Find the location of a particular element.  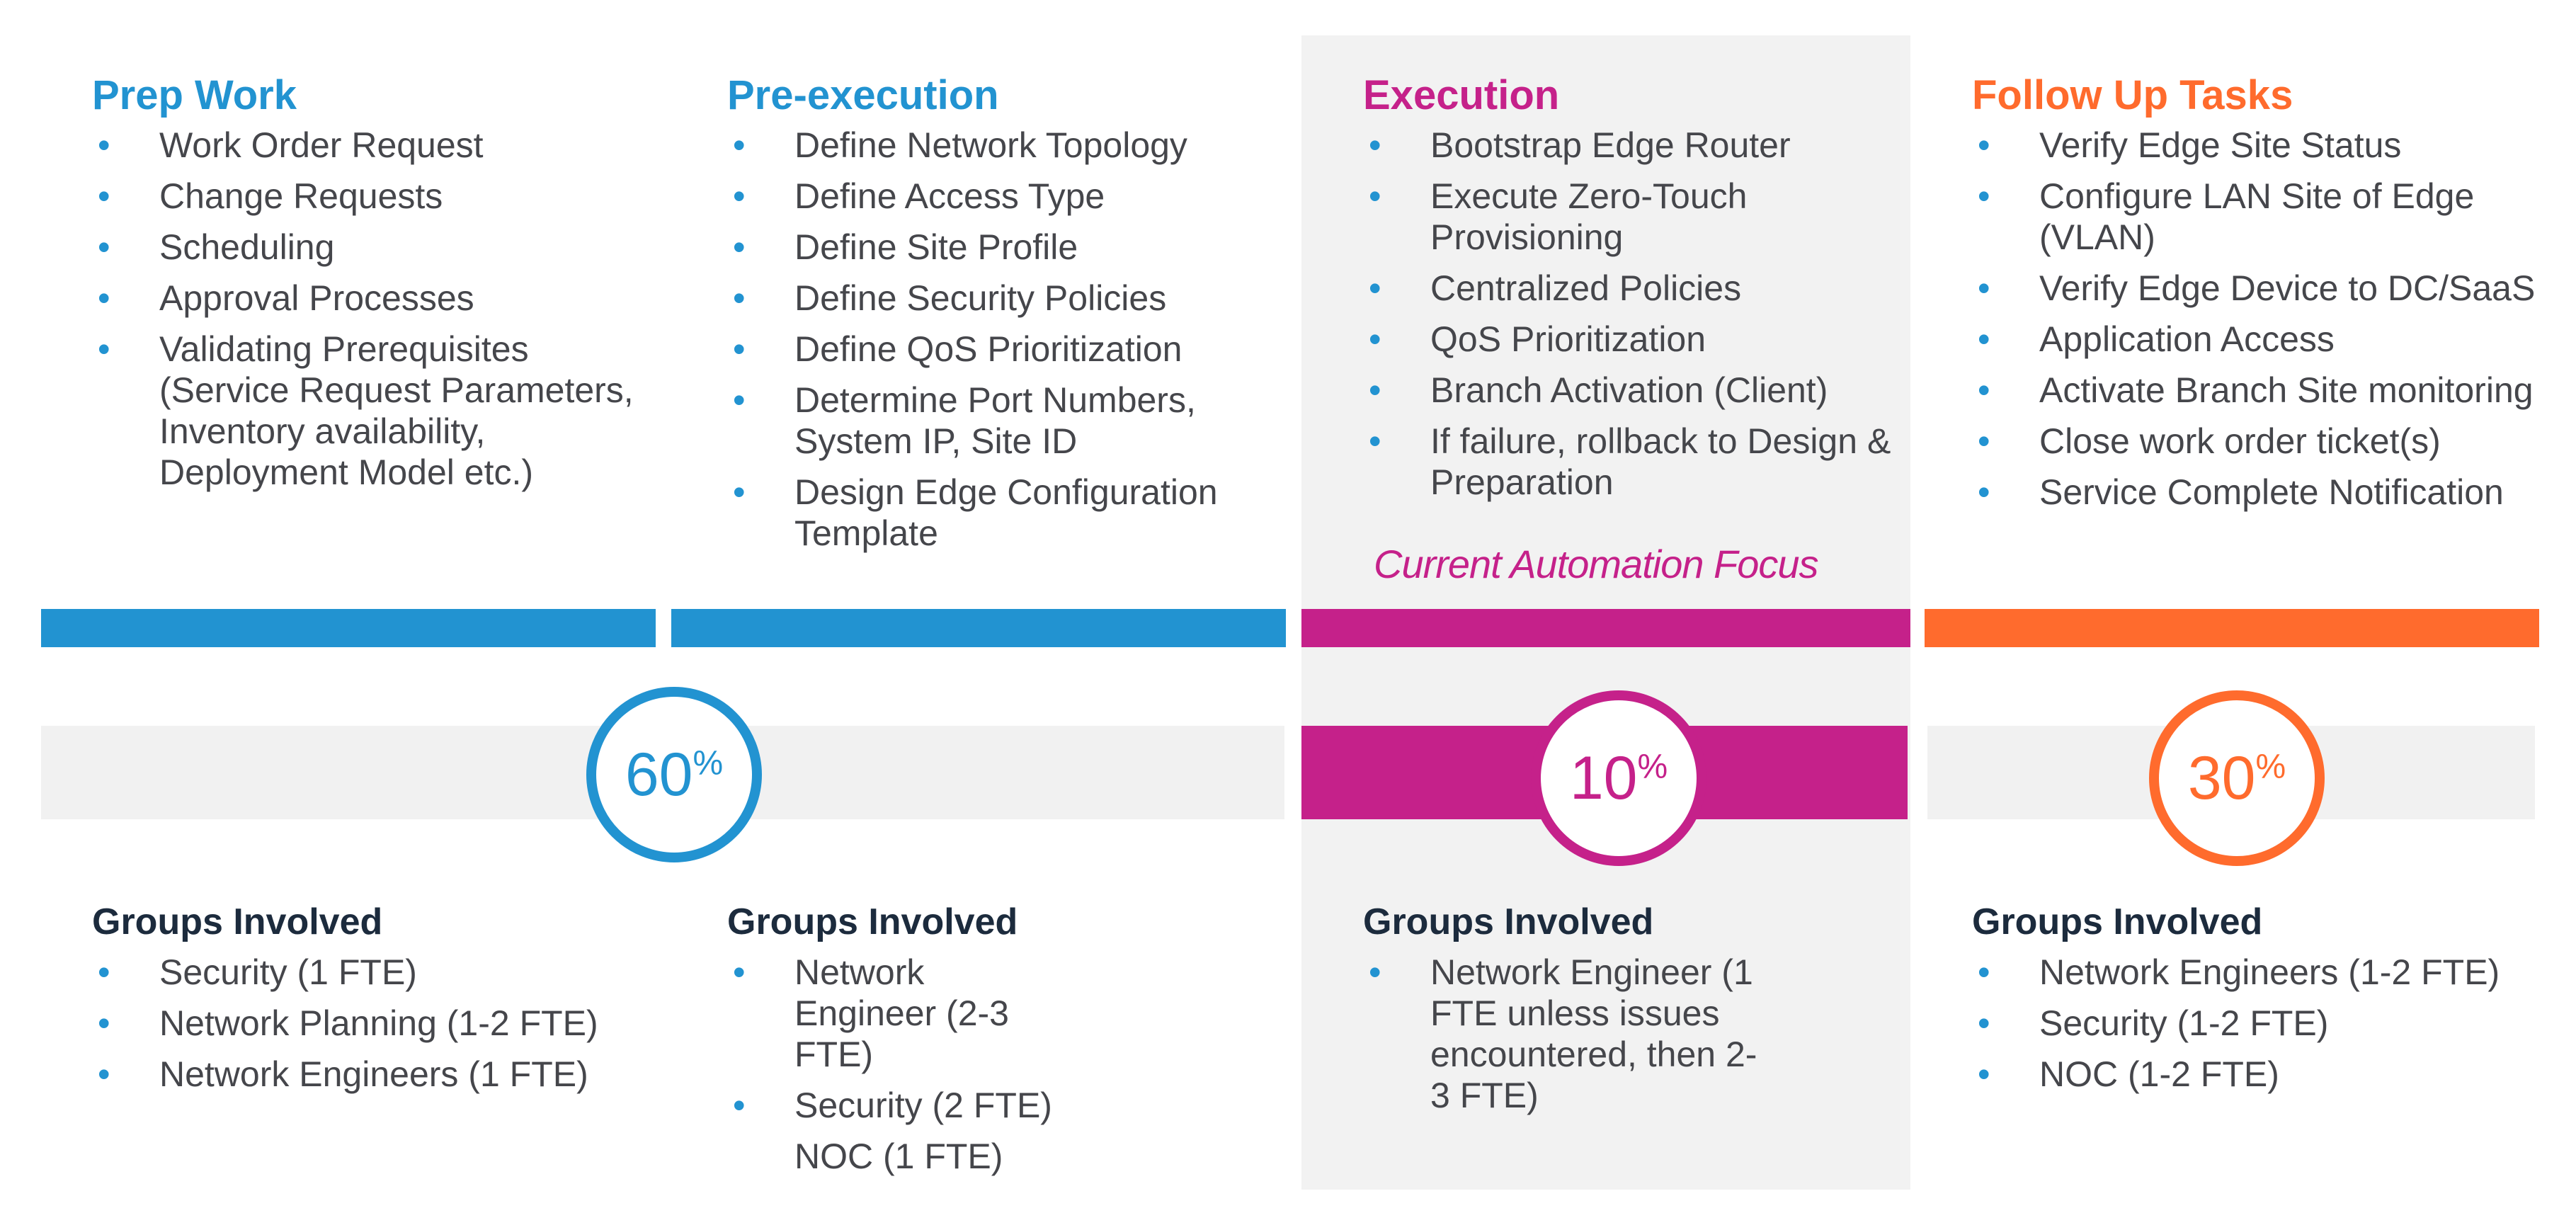

percent-ring-follow-up: 30% is located at coordinates (2237, 778).